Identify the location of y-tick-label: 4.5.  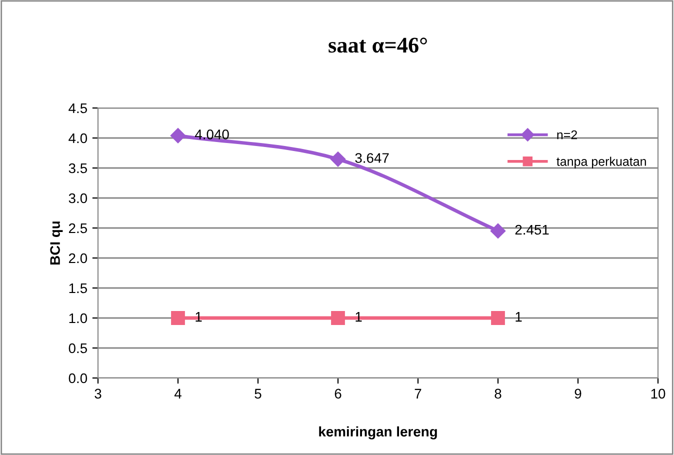
(78, 108).